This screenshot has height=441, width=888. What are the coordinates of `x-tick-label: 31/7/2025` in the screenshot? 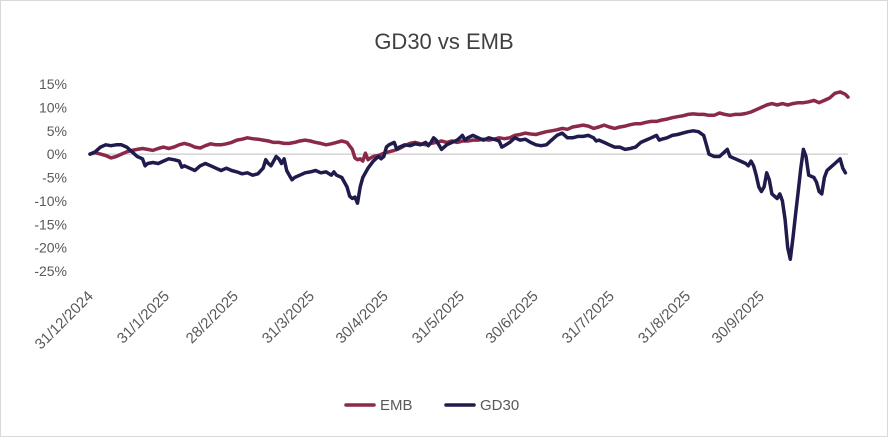 It's located at (588, 317).